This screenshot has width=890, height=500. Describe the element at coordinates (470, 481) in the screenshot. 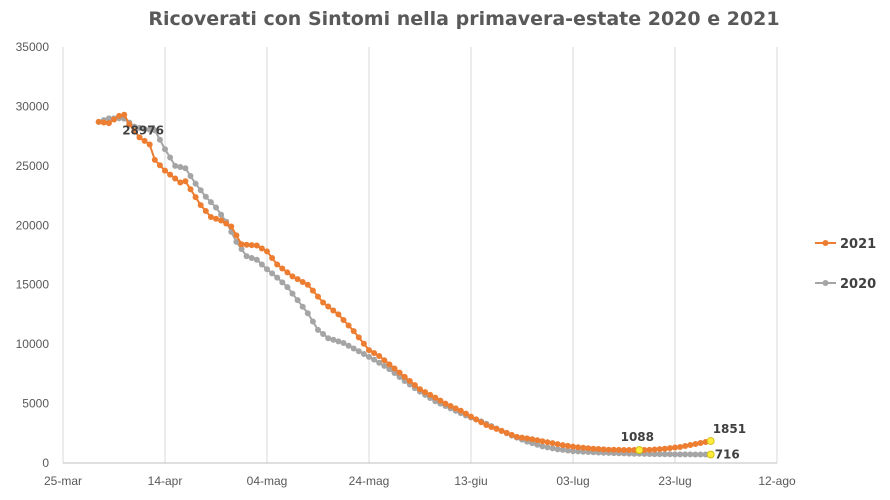

I see `x-tick-label: 13-giu` at that location.